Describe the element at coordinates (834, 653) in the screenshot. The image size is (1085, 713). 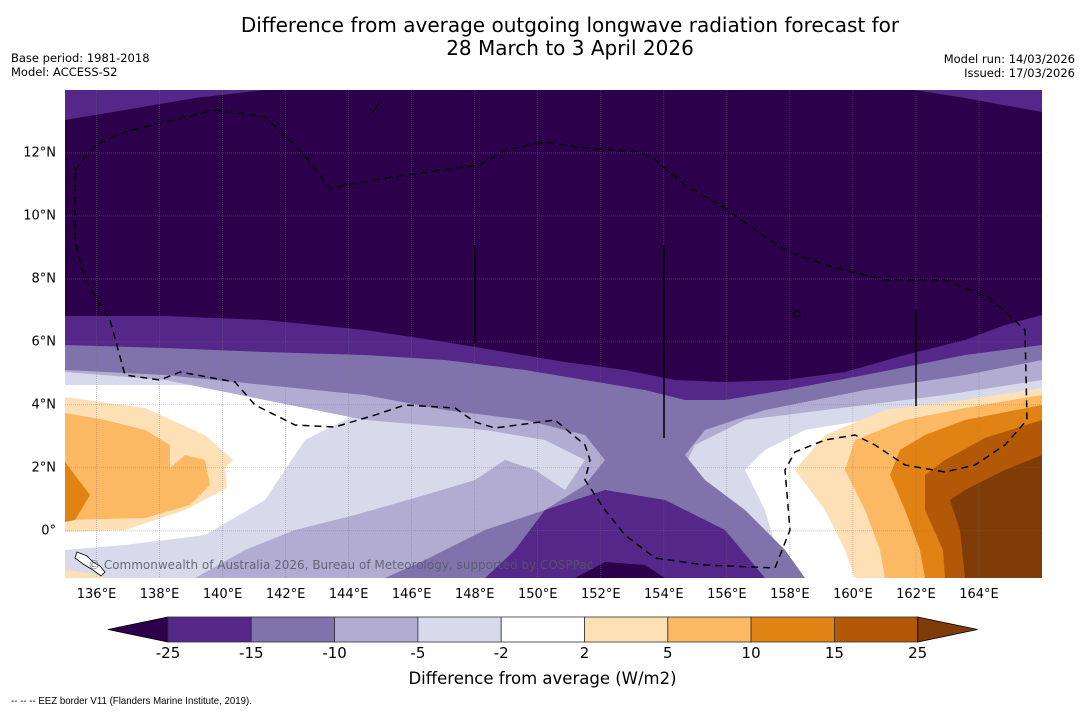
I see `colorbar-tick-label: 15` at that location.